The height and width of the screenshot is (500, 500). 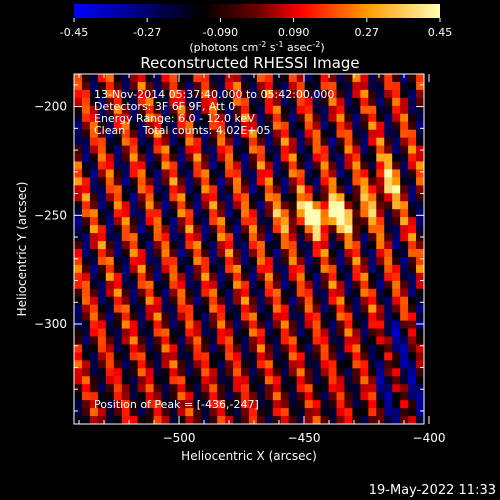 What do you see at coordinates (50, 324) in the screenshot?
I see `y-tick-label: −300` at bounding box center [50, 324].